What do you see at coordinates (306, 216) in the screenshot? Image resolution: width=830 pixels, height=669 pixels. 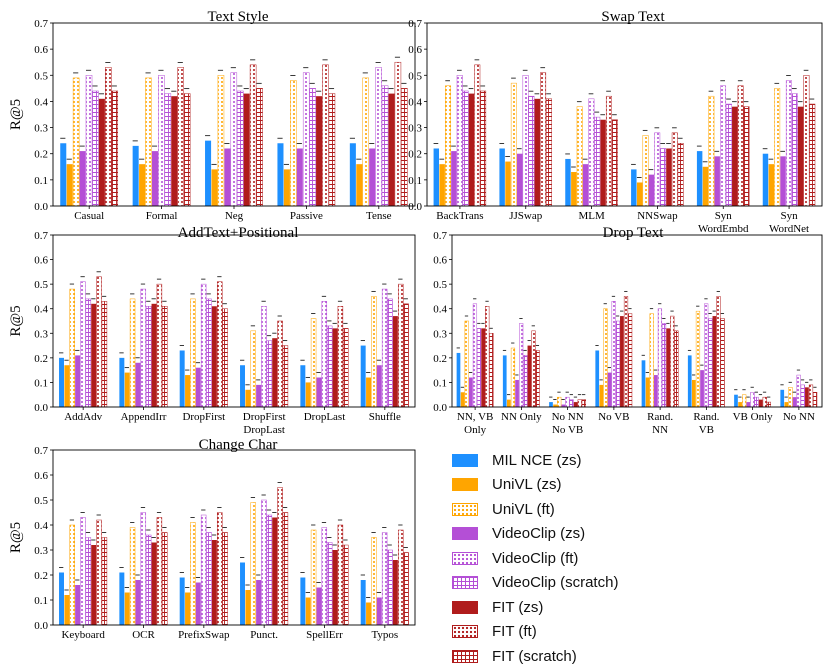 I see `x-tick-label: Passive` at bounding box center [306, 216].